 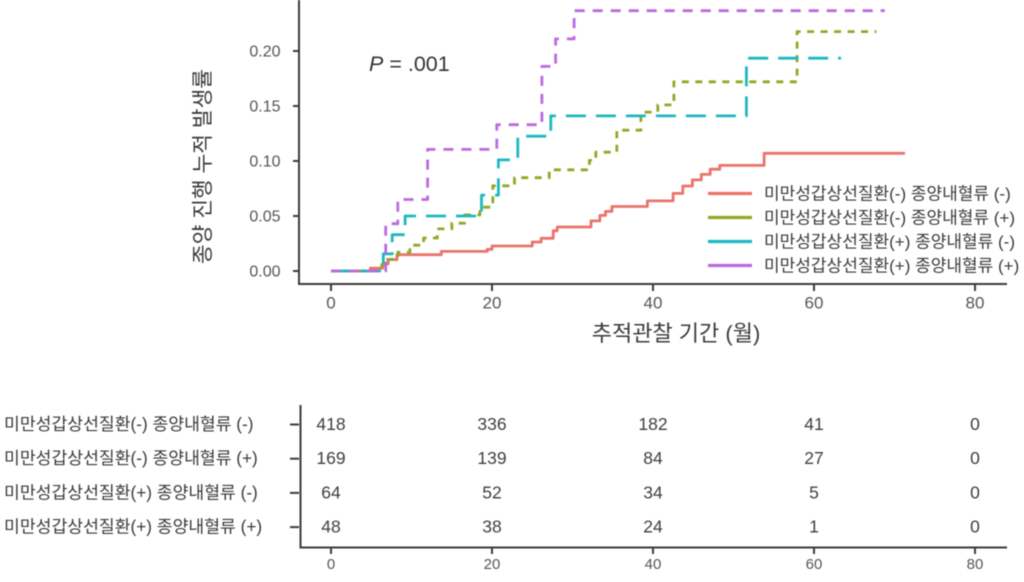 I want to click on svg-text: 52, so click(x=491, y=492).